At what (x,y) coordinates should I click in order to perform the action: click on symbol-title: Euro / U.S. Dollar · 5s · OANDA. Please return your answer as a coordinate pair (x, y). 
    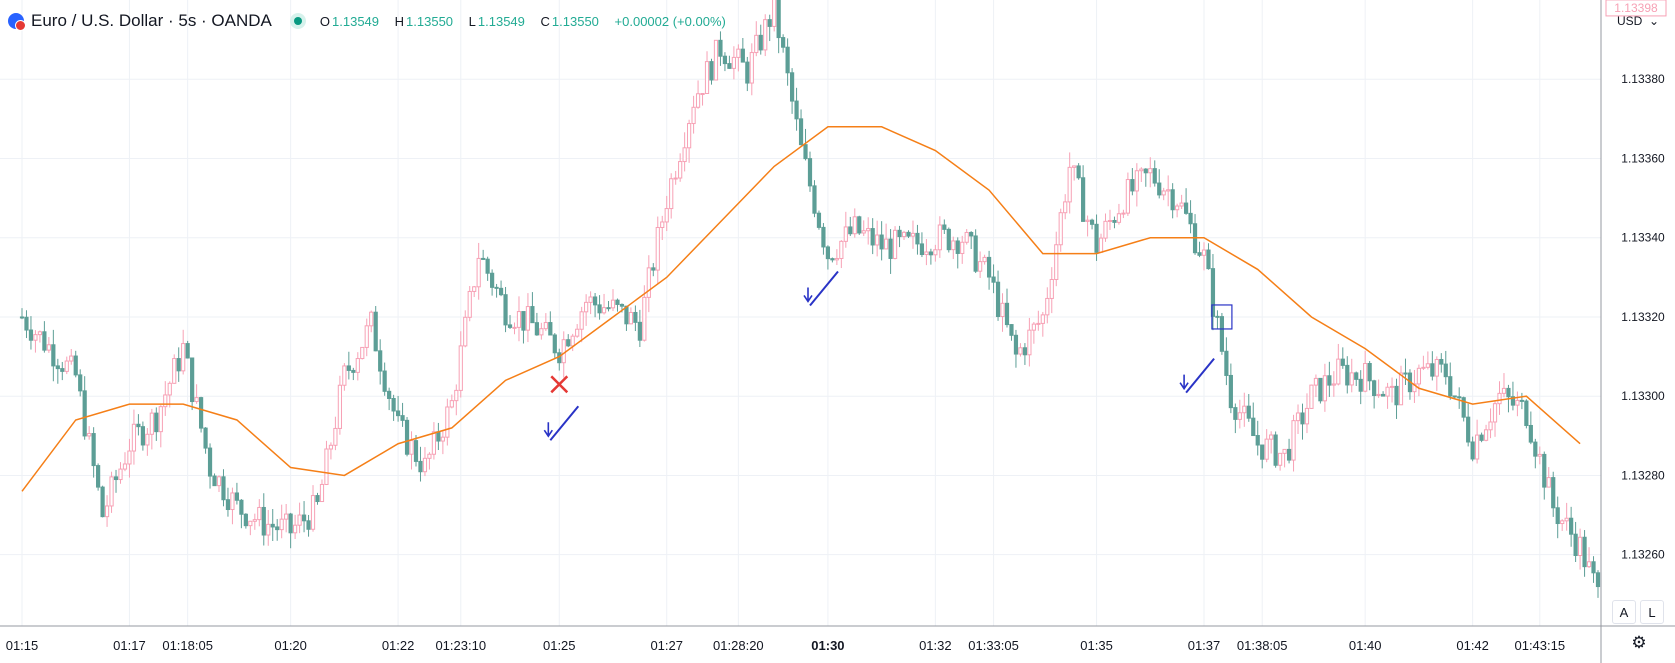
    Looking at the image, I should click on (151, 20).